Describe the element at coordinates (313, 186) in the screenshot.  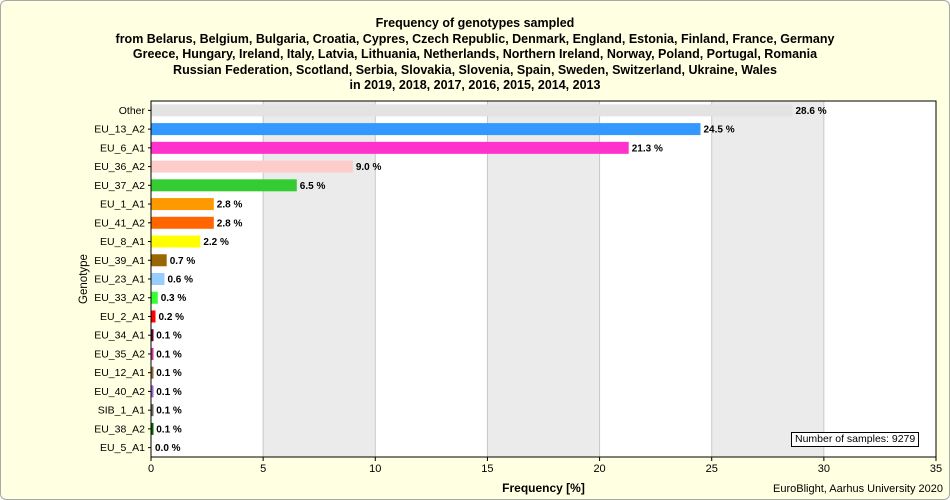
I see `value-label: 6.5 %` at that location.